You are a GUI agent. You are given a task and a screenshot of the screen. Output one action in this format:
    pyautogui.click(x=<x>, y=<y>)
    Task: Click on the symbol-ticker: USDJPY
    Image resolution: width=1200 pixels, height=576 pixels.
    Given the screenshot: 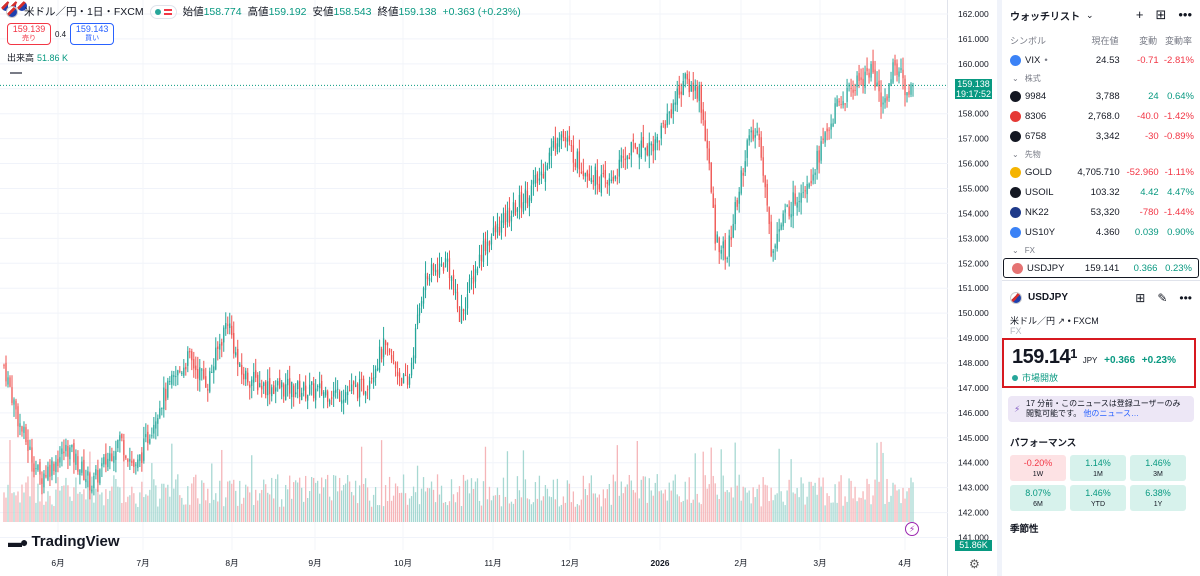 What is the action you would take?
    pyautogui.click(x=1048, y=297)
    